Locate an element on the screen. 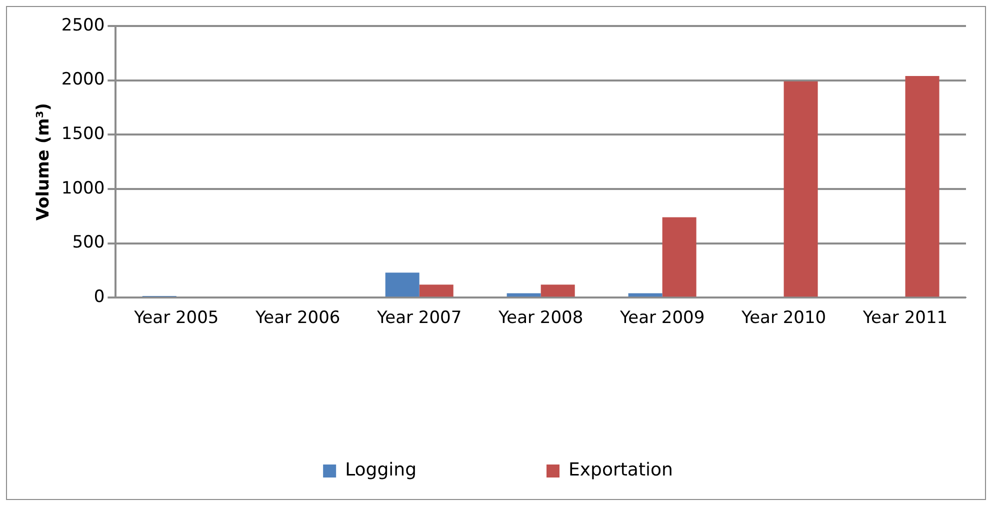 This screenshot has width=994, height=508. y-tick-label: 1000 is located at coordinates (83, 188).